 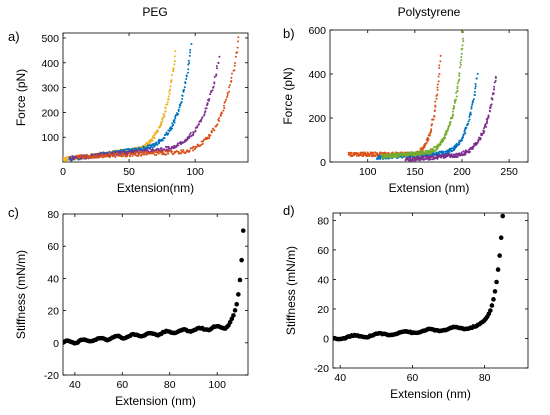 I want to click on y-axis-label: Force (pN), so click(x=288, y=95).